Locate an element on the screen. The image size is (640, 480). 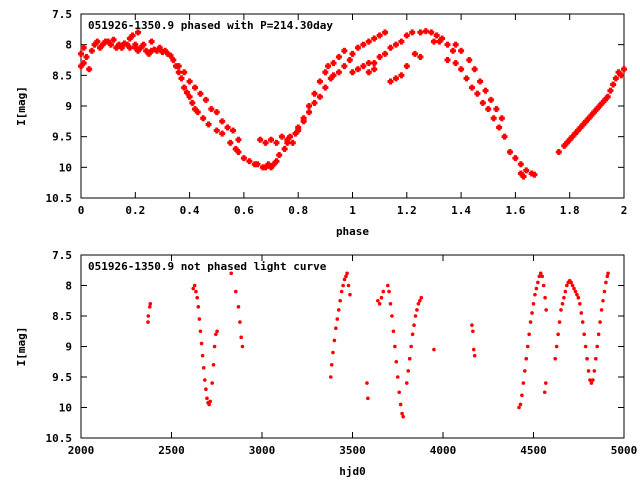
x-tick-label: 5000 is located at coordinates (624, 450).